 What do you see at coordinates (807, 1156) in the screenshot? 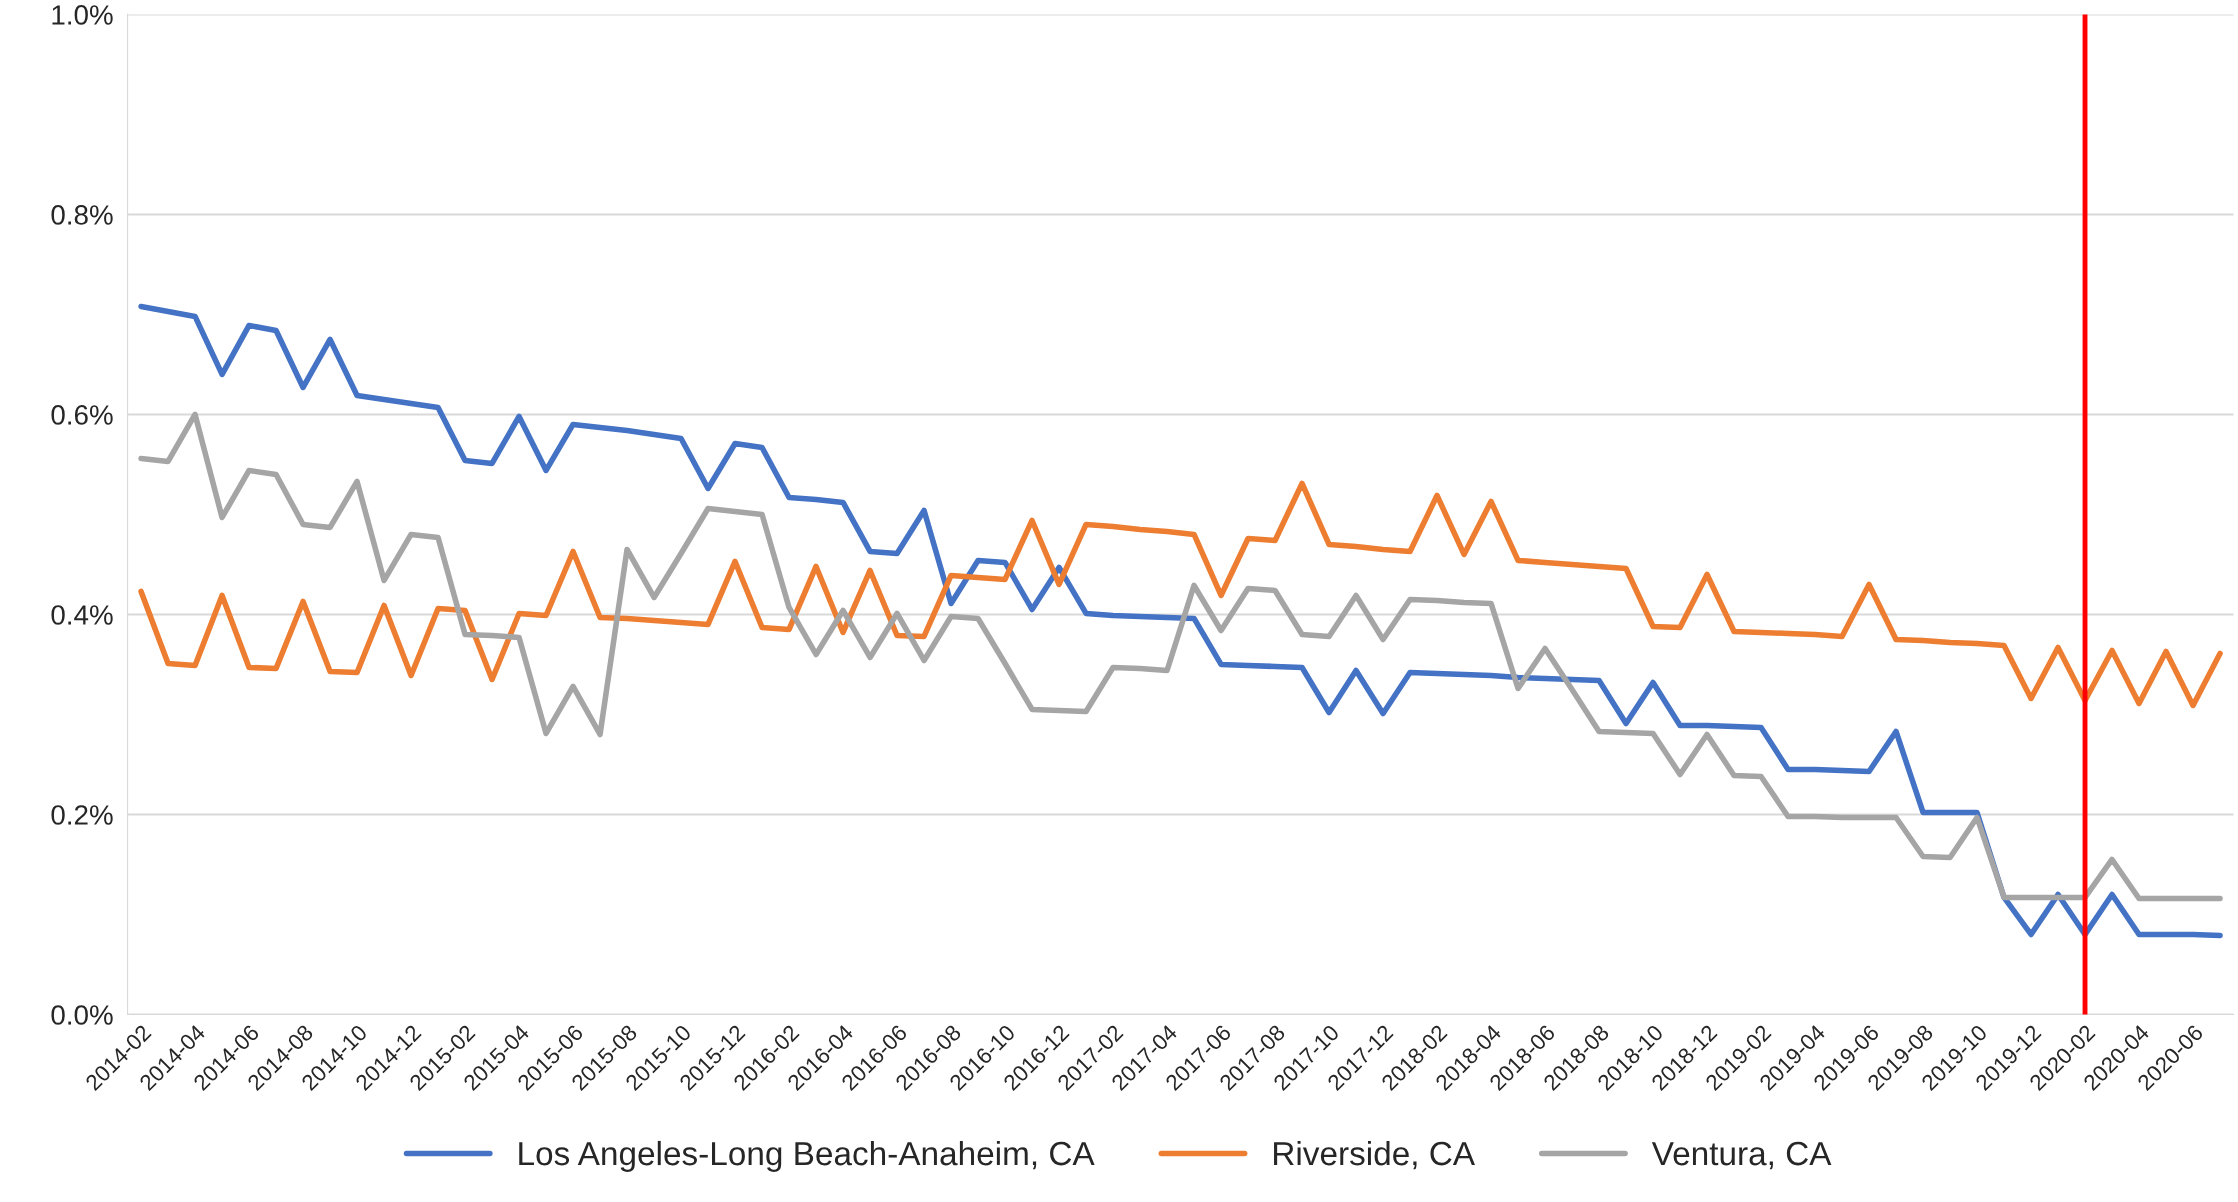
I see `legend-label: Los Angeles-Long Beach-Anaheim, CA` at bounding box center [807, 1156].